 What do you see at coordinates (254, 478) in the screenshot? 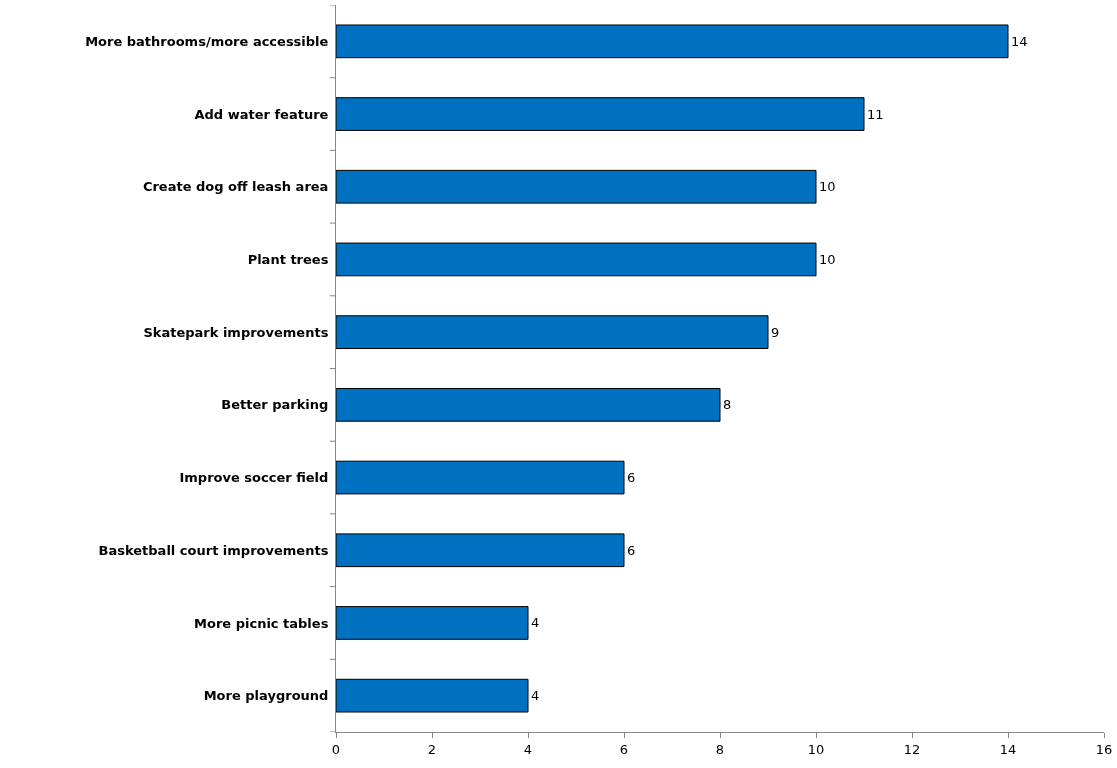
I see `y-tick-label: Improve soccer field` at bounding box center [254, 478].